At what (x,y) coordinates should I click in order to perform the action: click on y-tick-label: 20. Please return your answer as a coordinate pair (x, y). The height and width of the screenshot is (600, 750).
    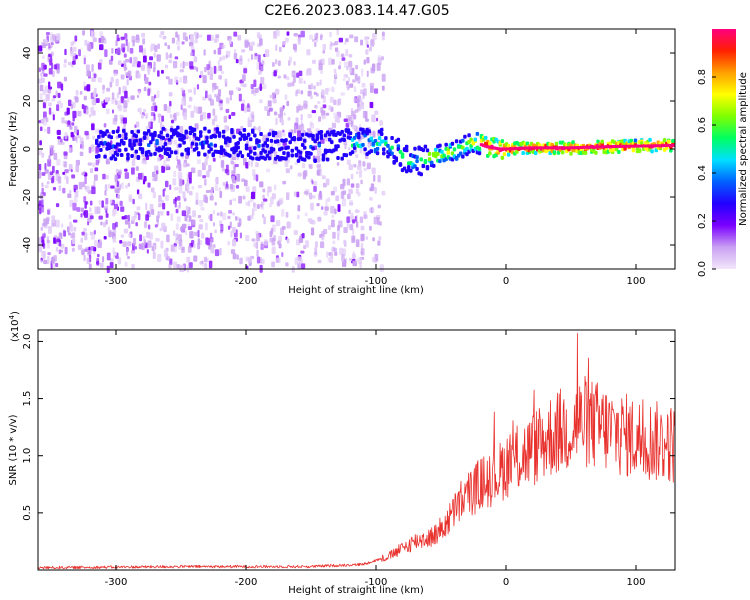
    Looking at the image, I should click on (27, 101).